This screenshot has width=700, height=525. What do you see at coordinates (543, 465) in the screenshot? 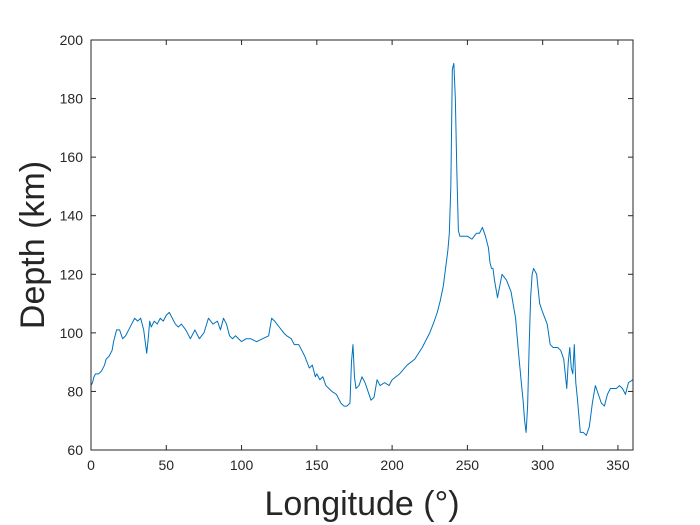
I see `x-tick-label: 300` at bounding box center [543, 465].